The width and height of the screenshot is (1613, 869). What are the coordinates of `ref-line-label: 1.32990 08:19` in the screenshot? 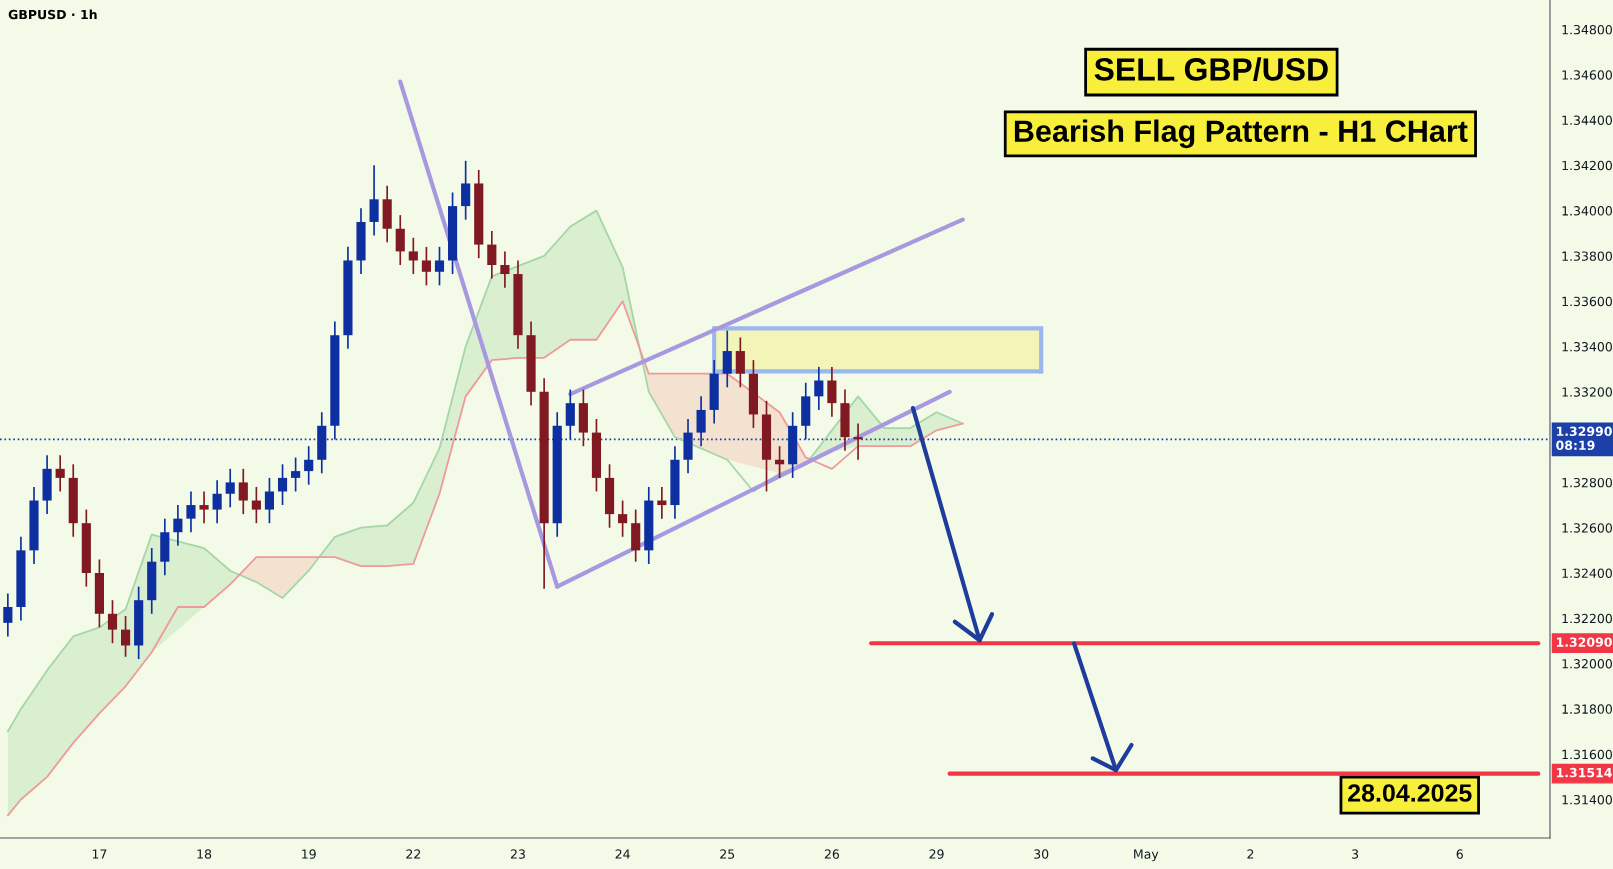 It's located at (1584, 438).